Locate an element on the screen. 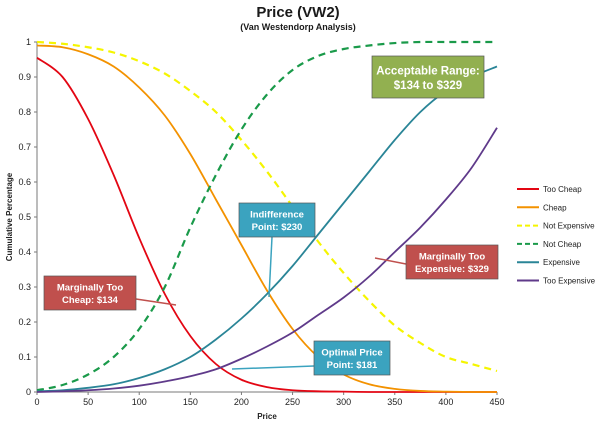 The height and width of the screenshot is (427, 597). chart-subtitle: (Van Westendorp Analysis) is located at coordinates (298, 27).